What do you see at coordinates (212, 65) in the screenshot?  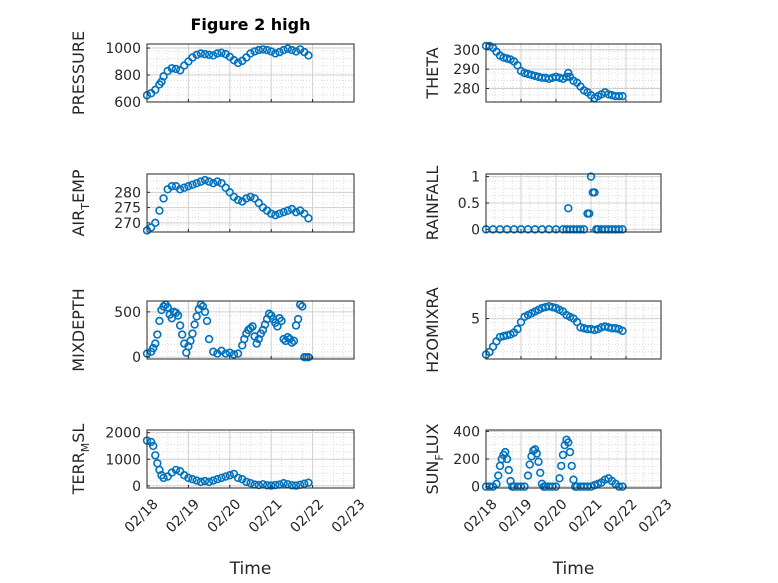 I see `subplot-1: 600 800 1000 PRESSURE Figure 2 high` at bounding box center [212, 65].